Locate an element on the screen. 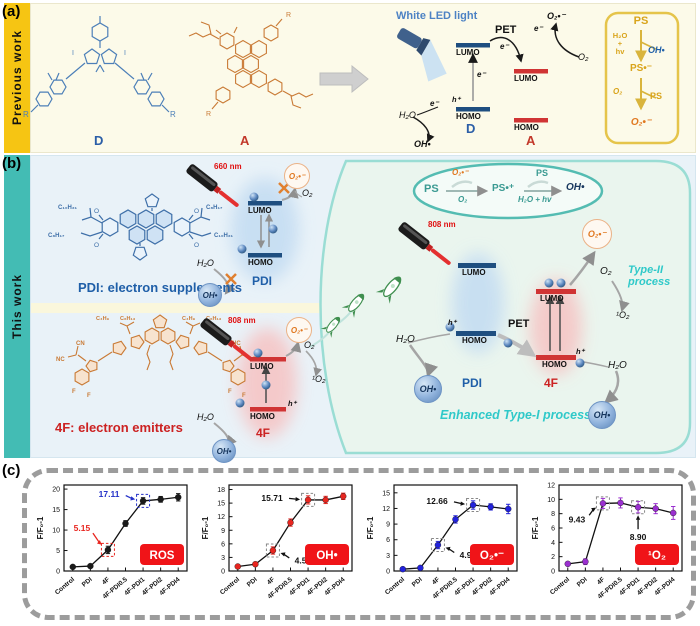 This screenshot has width=700, height=626. ps-h2o-hv-label: H₂O + hv is located at coordinates (620, 43).